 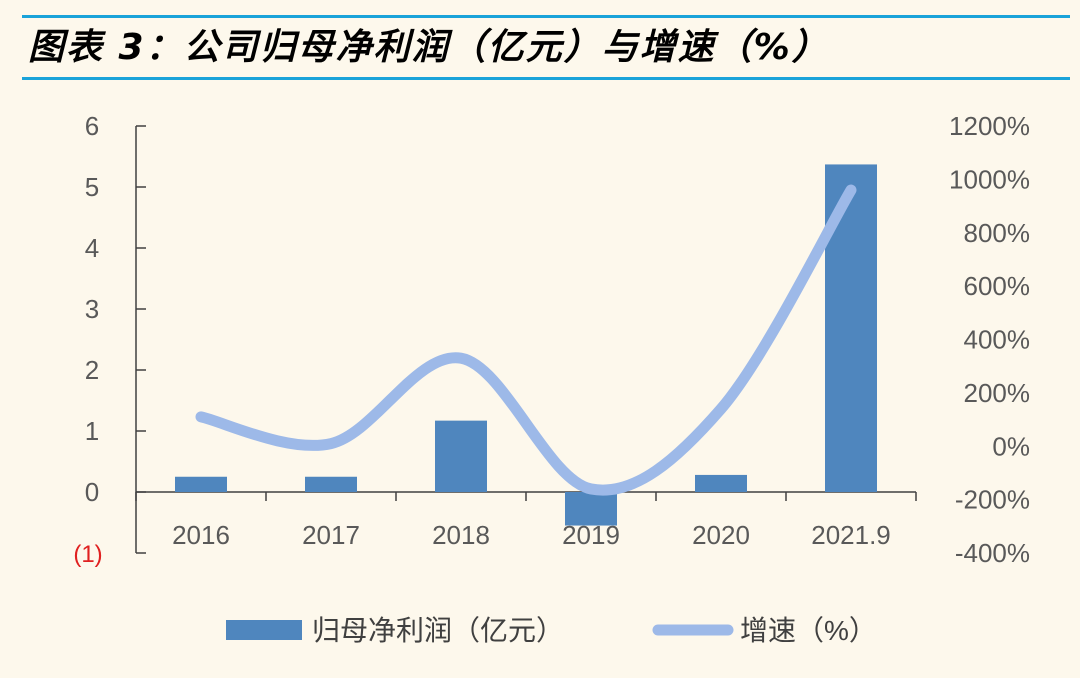 What do you see at coordinates (461, 535) in the screenshot?
I see `x-axis-label: 2018` at bounding box center [461, 535].